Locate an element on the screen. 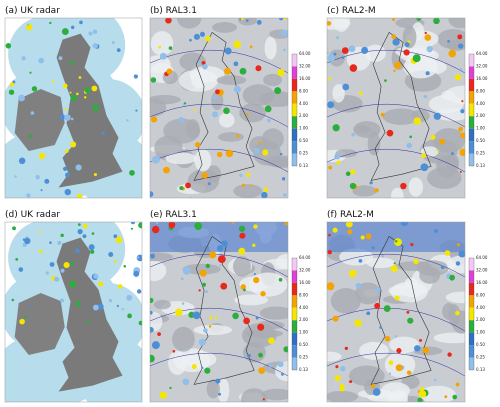 The width and height of the screenshot is (500, 407). colorbar-tick-label: 2.00 is located at coordinates (480, 319).